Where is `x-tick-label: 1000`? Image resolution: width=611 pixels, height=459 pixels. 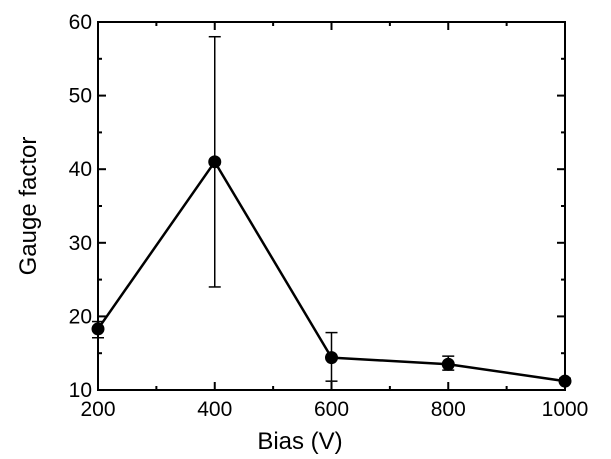 x-tick-label: 1000 is located at coordinates (565, 409).